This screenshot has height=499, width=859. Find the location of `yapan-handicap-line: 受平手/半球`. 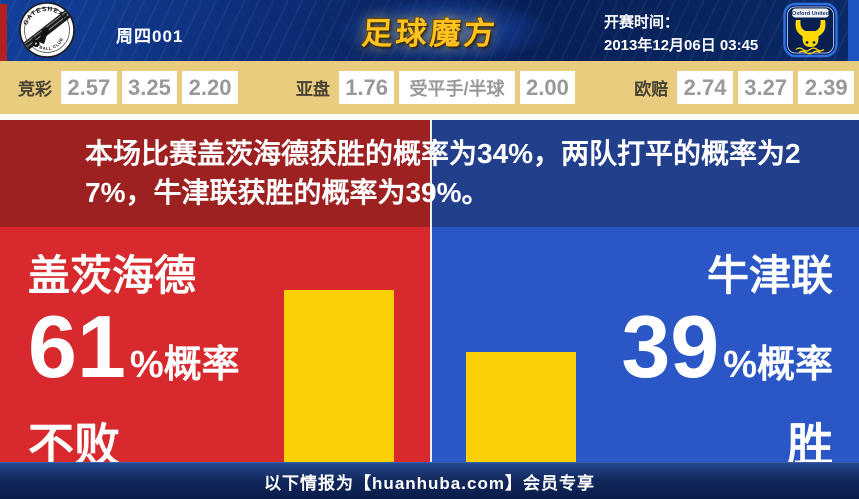

yapan-handicap-line: 受平手/半球 is located at coordinates (457, 87).